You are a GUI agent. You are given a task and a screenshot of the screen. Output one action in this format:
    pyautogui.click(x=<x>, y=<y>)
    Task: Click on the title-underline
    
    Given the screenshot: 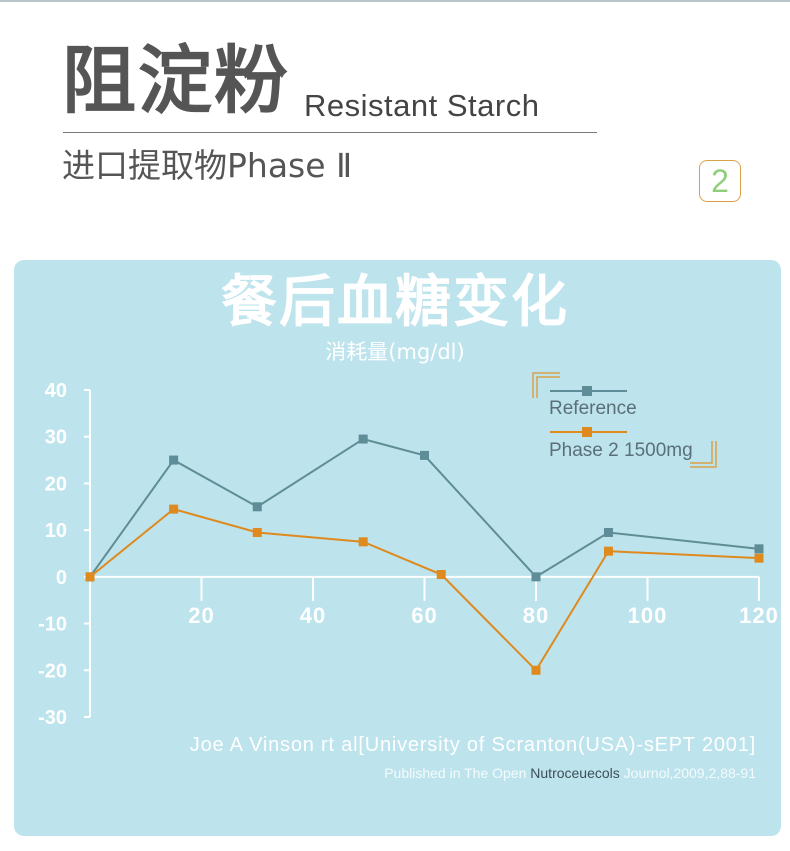 What is the action you would take?
    pyautogui.click(x=330, y=132)
    